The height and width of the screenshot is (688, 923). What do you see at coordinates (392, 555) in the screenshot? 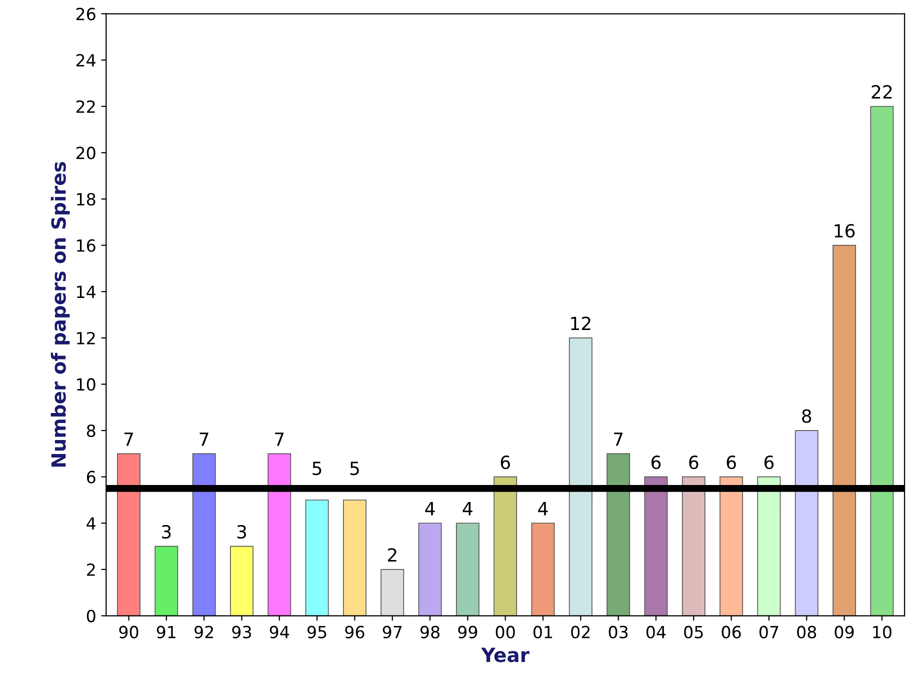
I see `data-label: 2` at bounding box center [392, 555].